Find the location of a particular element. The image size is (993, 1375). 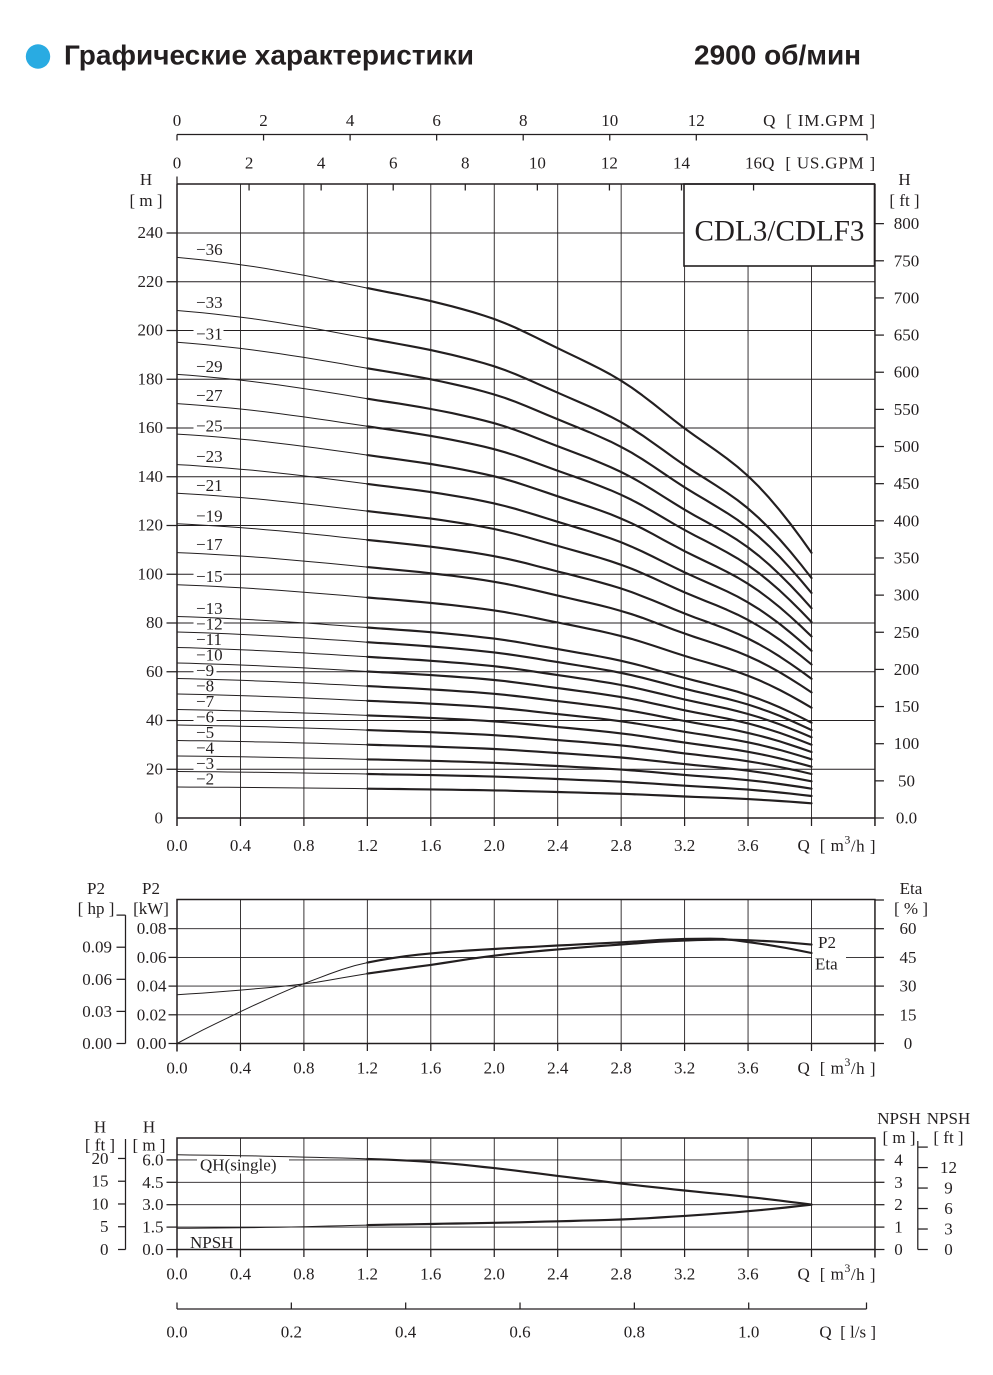

svg-text: 16 is located at coordinates (753, 163).